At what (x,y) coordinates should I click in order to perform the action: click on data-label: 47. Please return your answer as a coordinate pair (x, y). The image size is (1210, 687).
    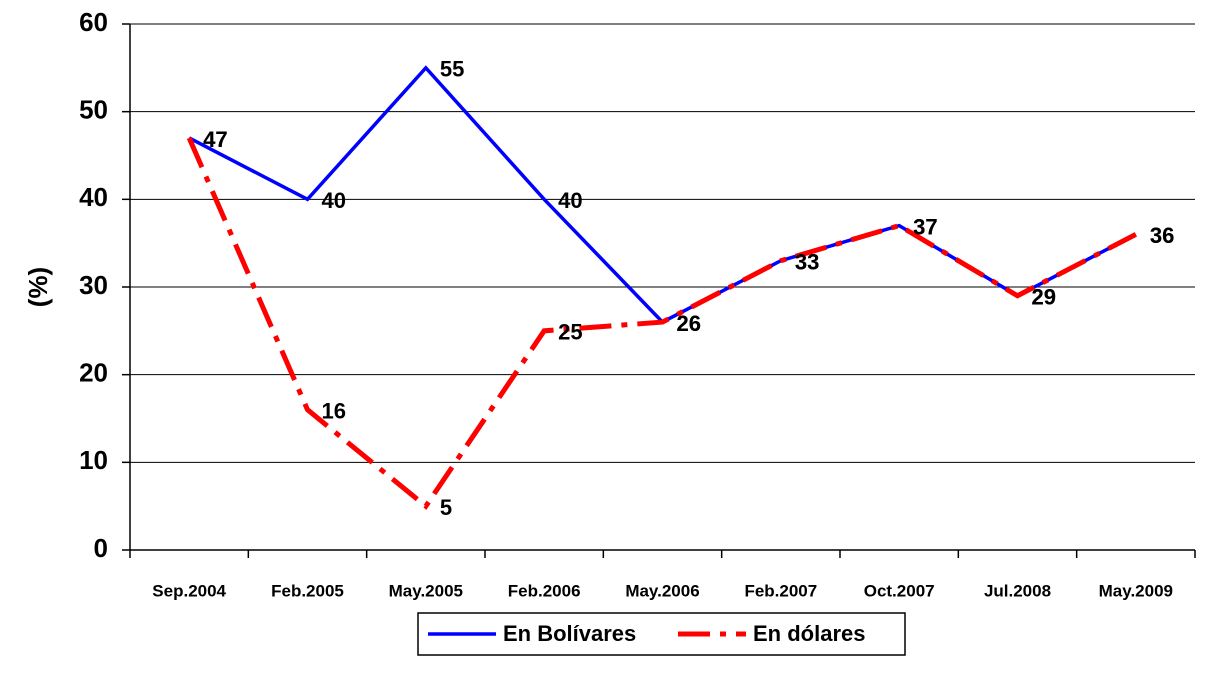
    Looking at the image, I should click on (215, 139).